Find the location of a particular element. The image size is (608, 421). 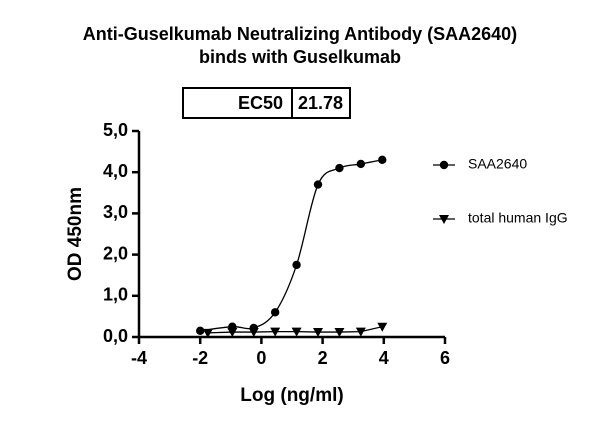

legend-label: SAA2640 is located at coordinates (497, 164).